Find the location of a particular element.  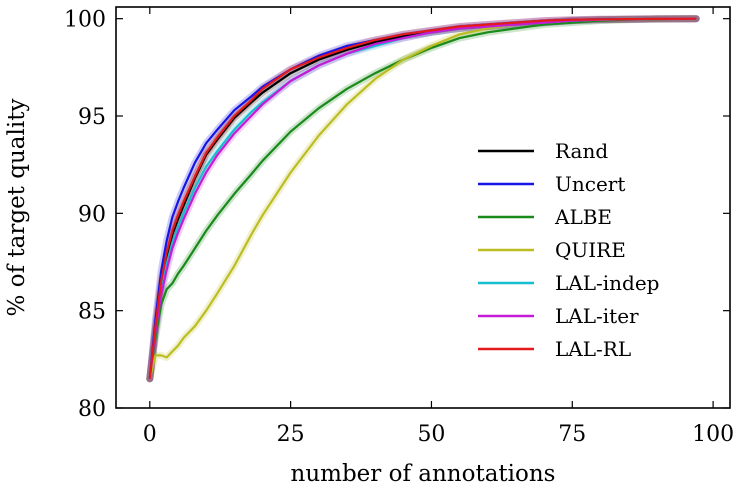

legend-label-rand: Rand is located at coordinates (581, 151).